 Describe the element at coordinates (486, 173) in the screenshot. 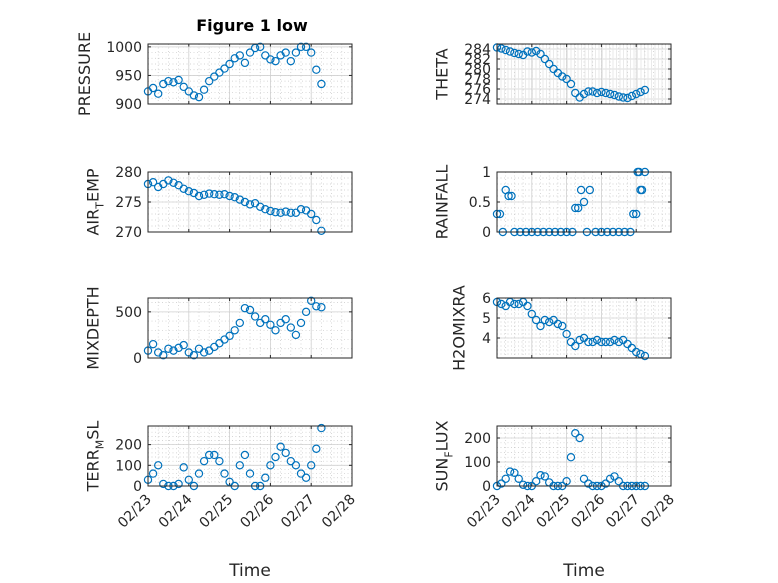

I see `y-tick-label: 1` at that location.